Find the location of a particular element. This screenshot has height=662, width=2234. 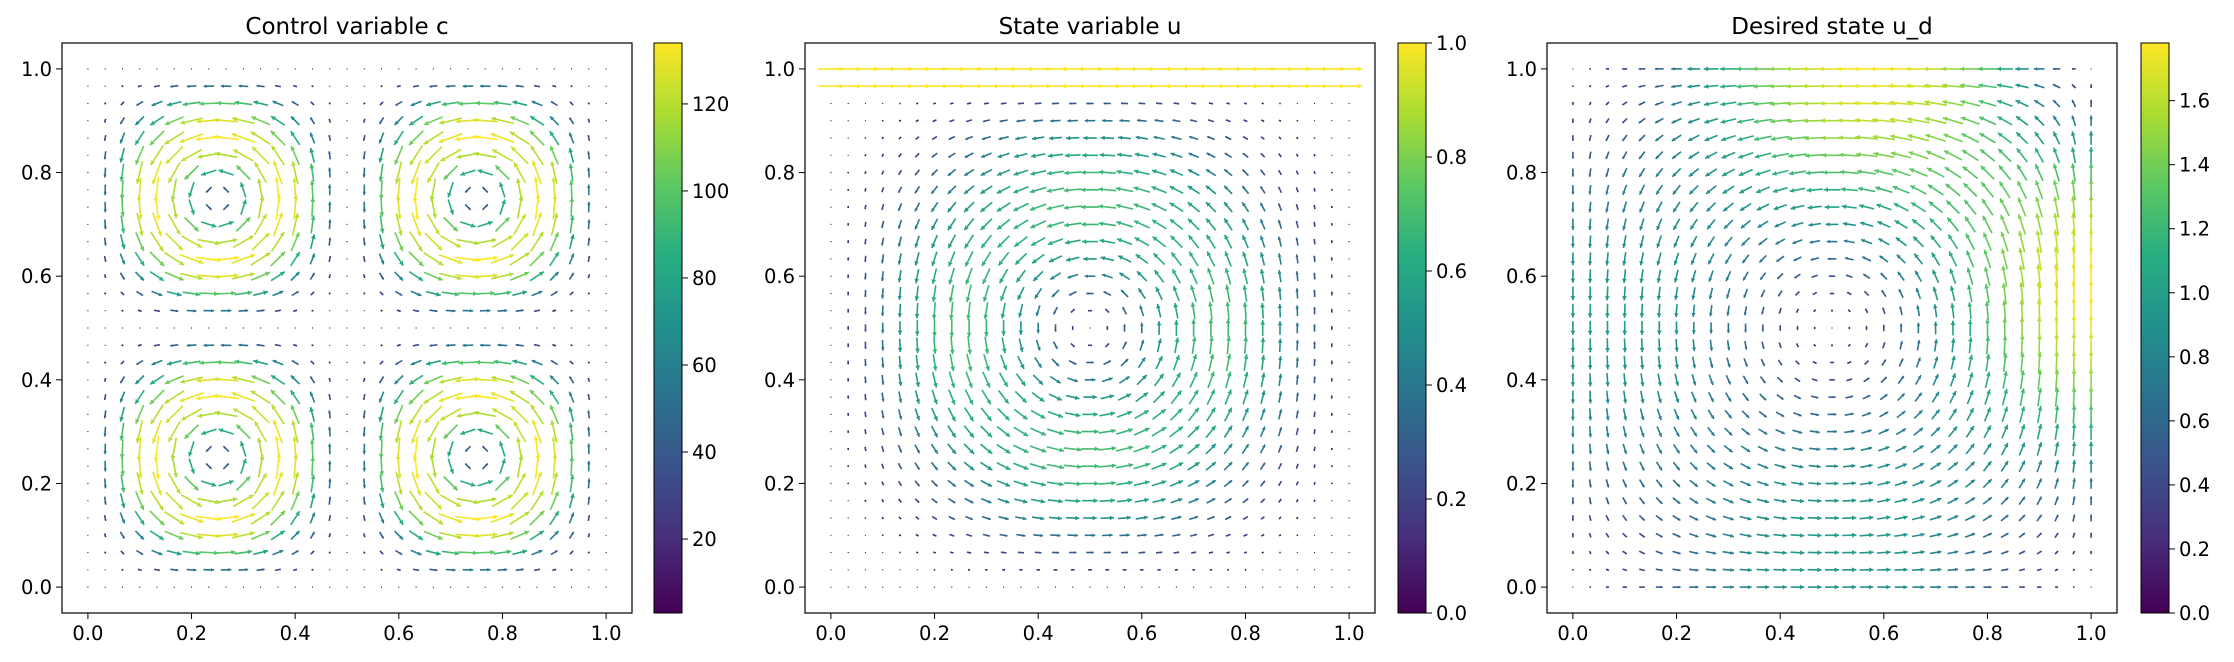

x-ticks: 0.0 0.2 0.4 0.6 0.8 1.0 is located at coordinates (1090, 629).